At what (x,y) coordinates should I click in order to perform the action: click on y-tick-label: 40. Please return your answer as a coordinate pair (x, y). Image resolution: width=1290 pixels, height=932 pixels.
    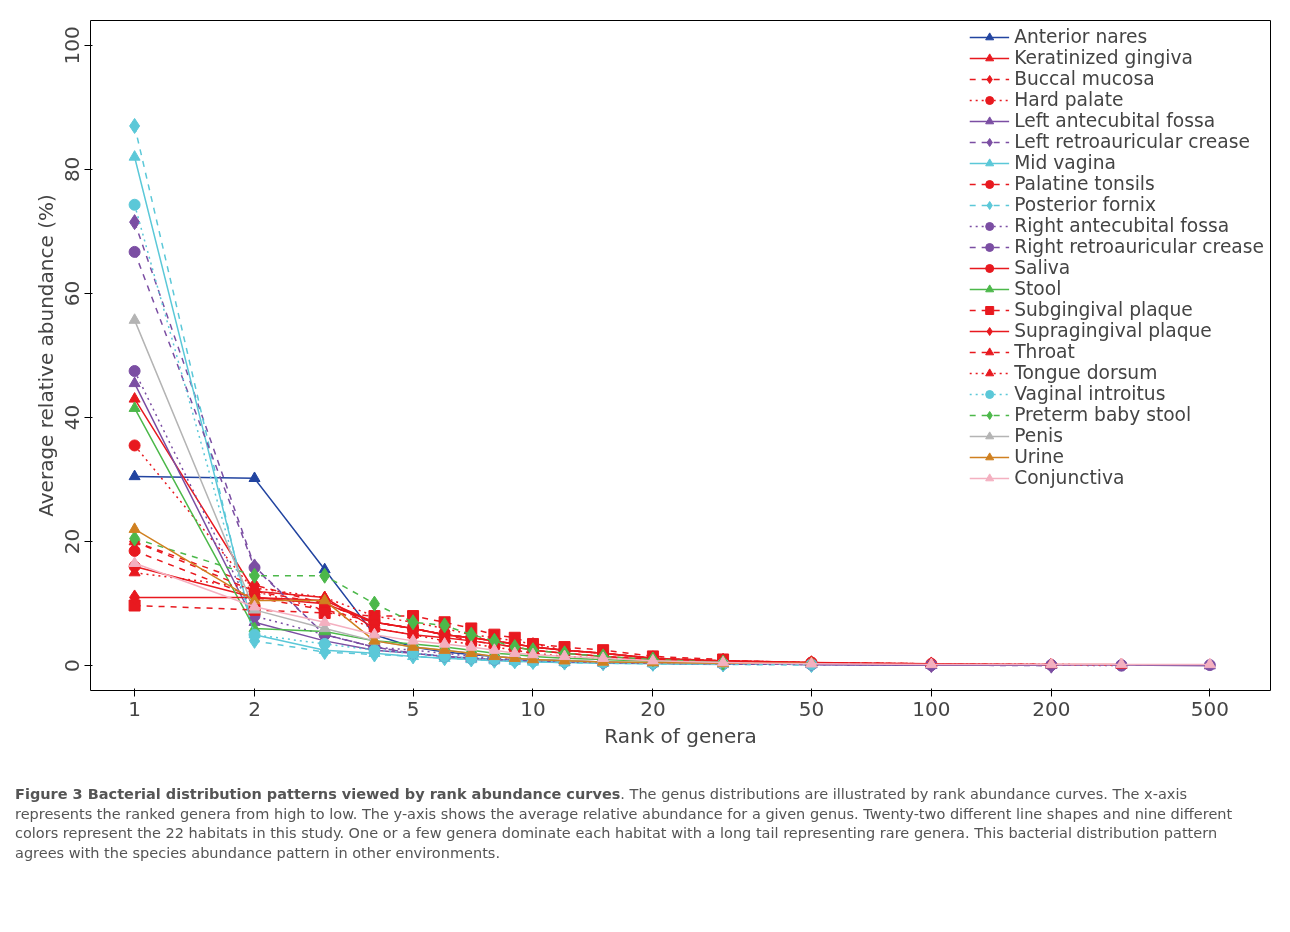
    Looking at the image, I should click on (72, 417).